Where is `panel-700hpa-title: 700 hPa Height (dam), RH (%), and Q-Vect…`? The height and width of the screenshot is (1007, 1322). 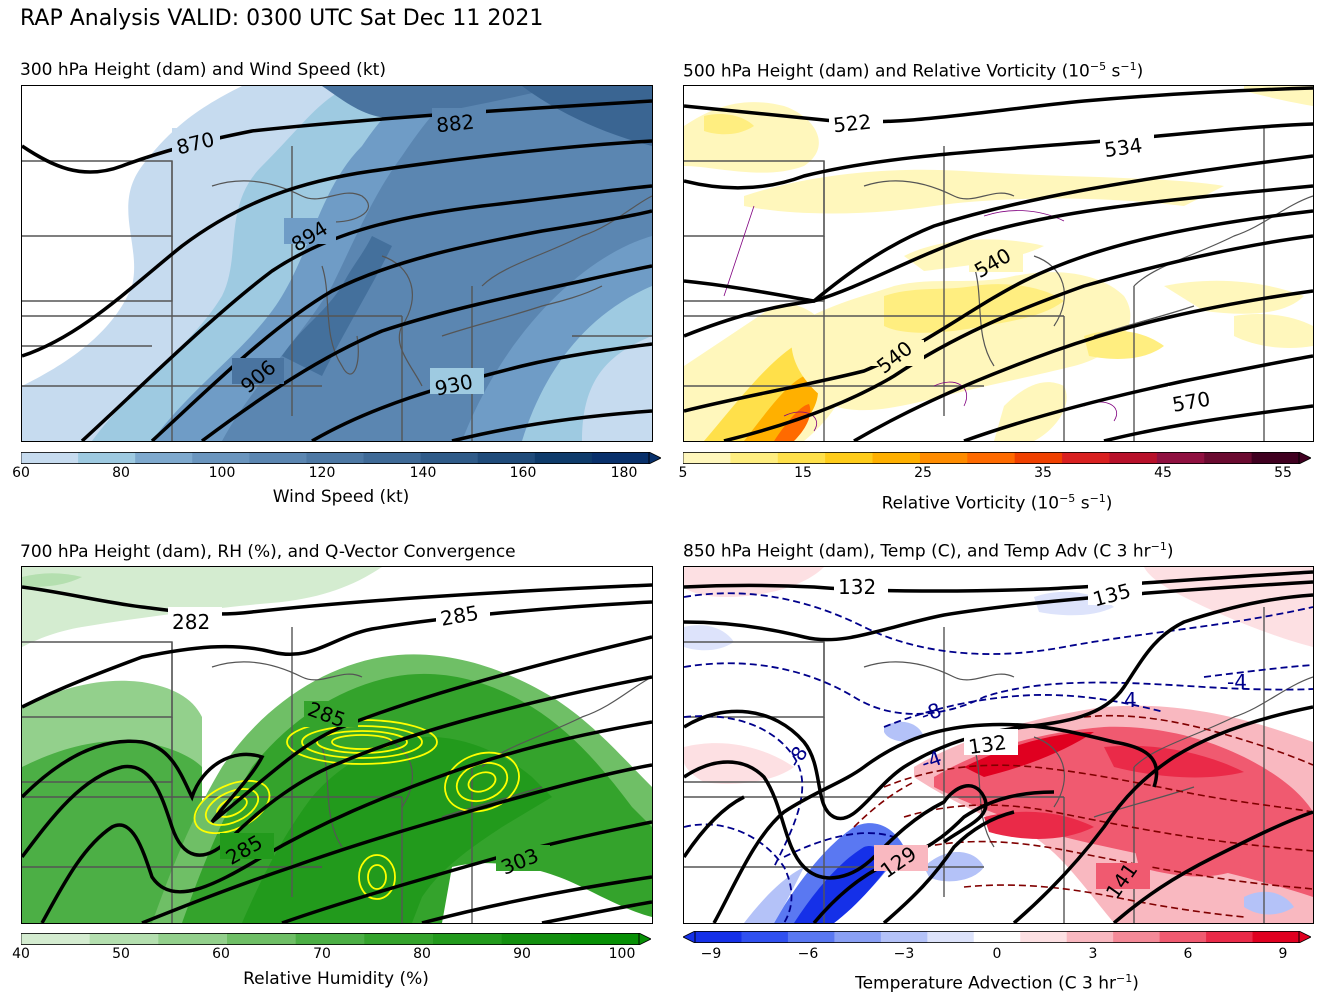
panel-700hpa-title: 700 hPa Height (dam), RH (%), and Q-Vect… is located at coordinates (268, 552).